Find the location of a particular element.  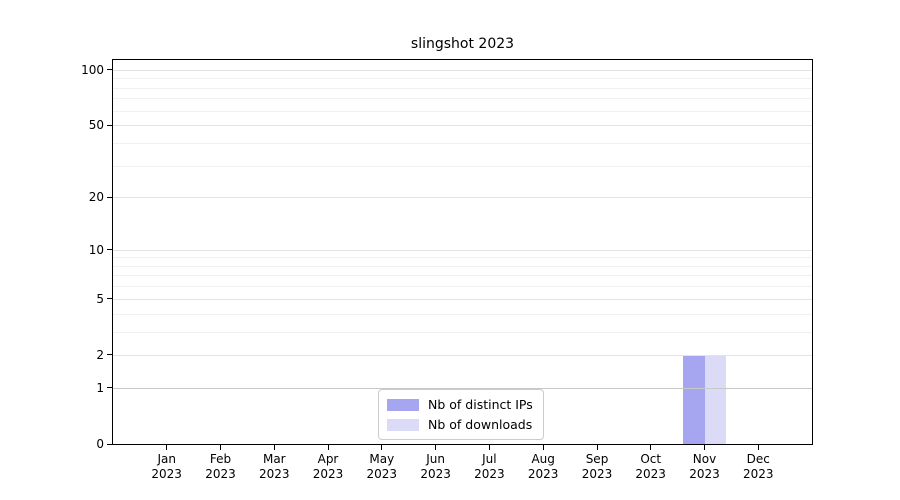

y-tick-label-20: 20 is located at coordinates (96, 197).